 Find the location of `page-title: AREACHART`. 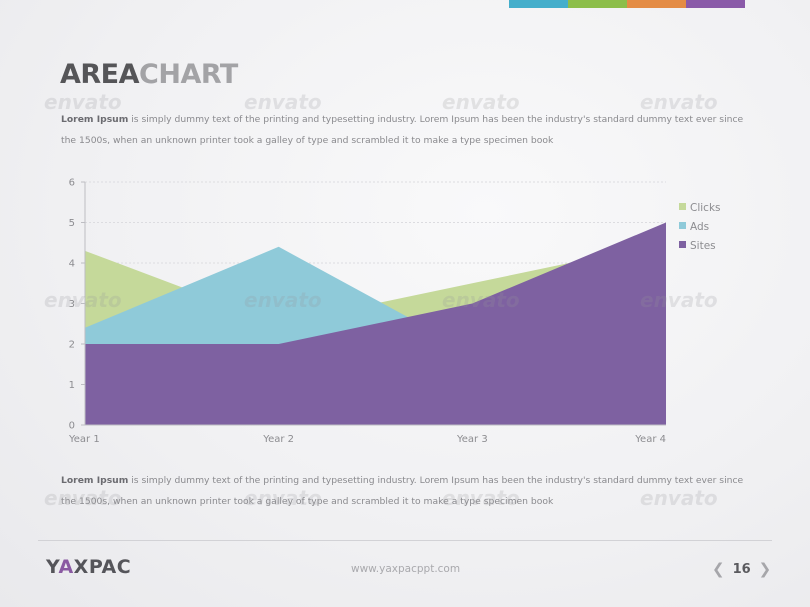

page-title: AREACHART is located at coordinates (149, 75).